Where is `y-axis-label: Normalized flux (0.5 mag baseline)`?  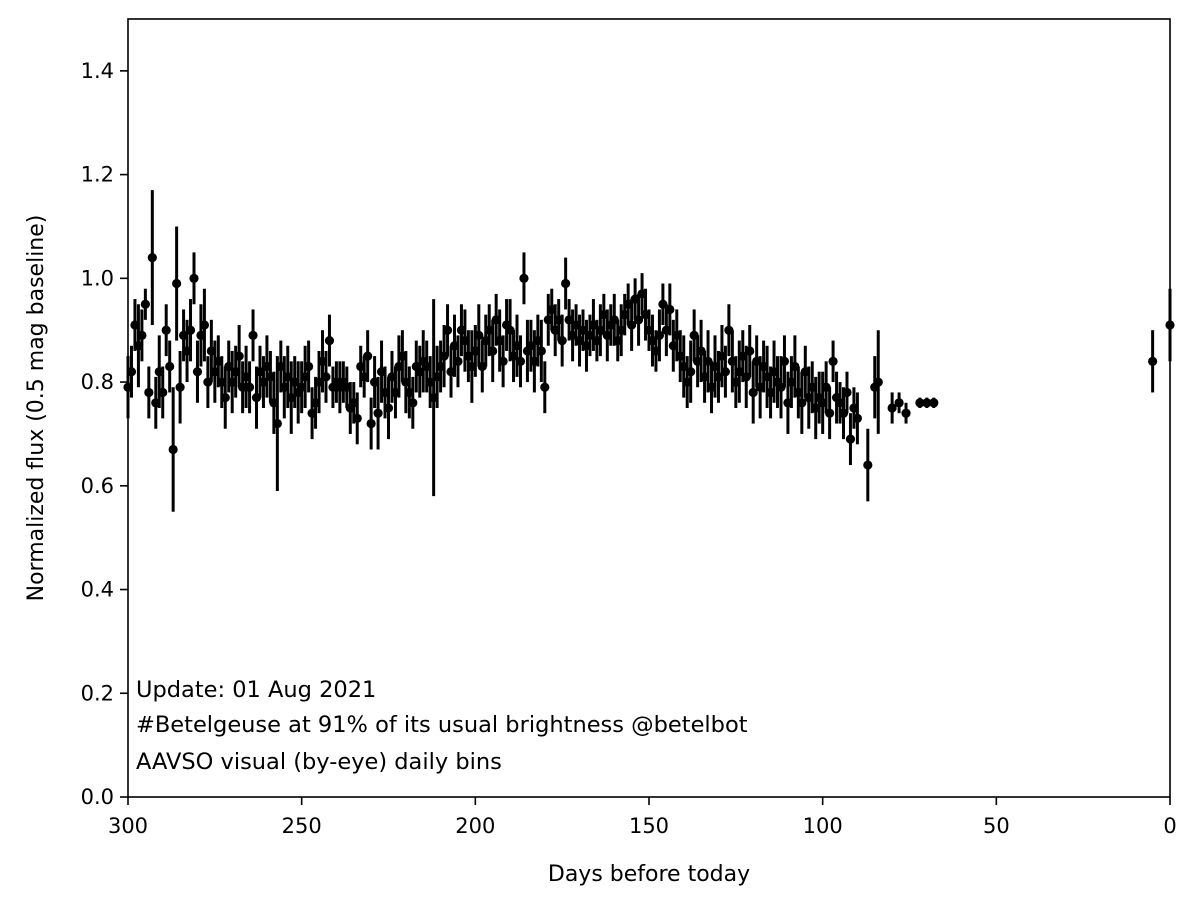 y-axis-label: Normalized flux (0.5 mag baseline) is located at coordinates (36, 408).